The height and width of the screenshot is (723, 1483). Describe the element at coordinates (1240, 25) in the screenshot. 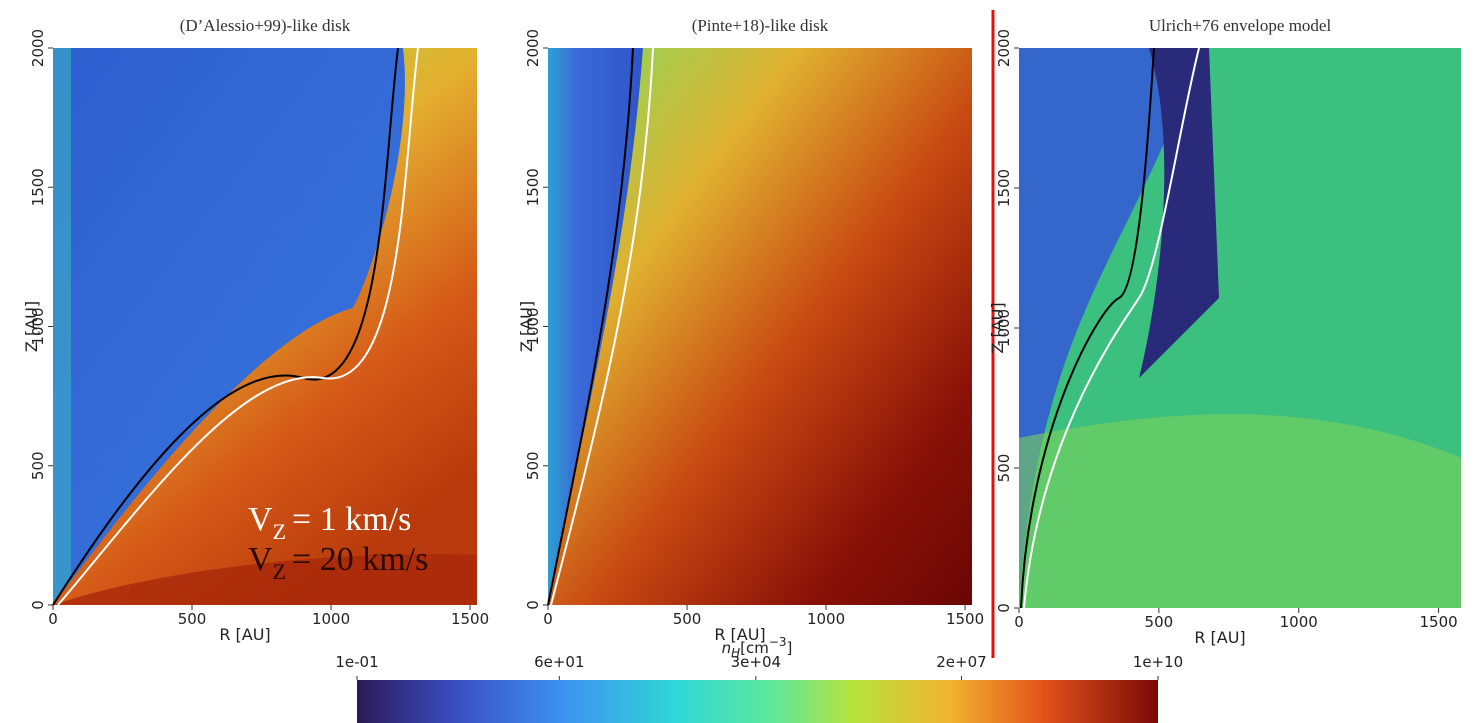

I see `panel-title: Ulrich+76 envelope model` at that location.